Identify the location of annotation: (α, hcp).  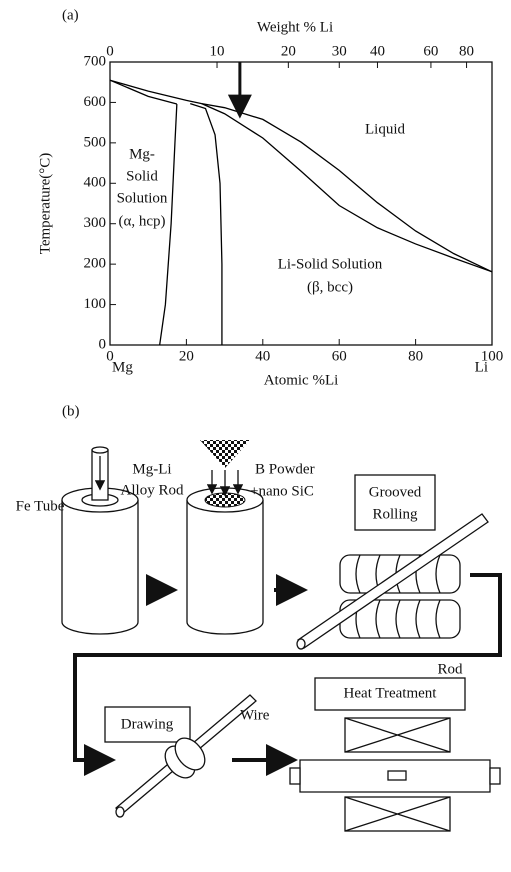
(141, 221).